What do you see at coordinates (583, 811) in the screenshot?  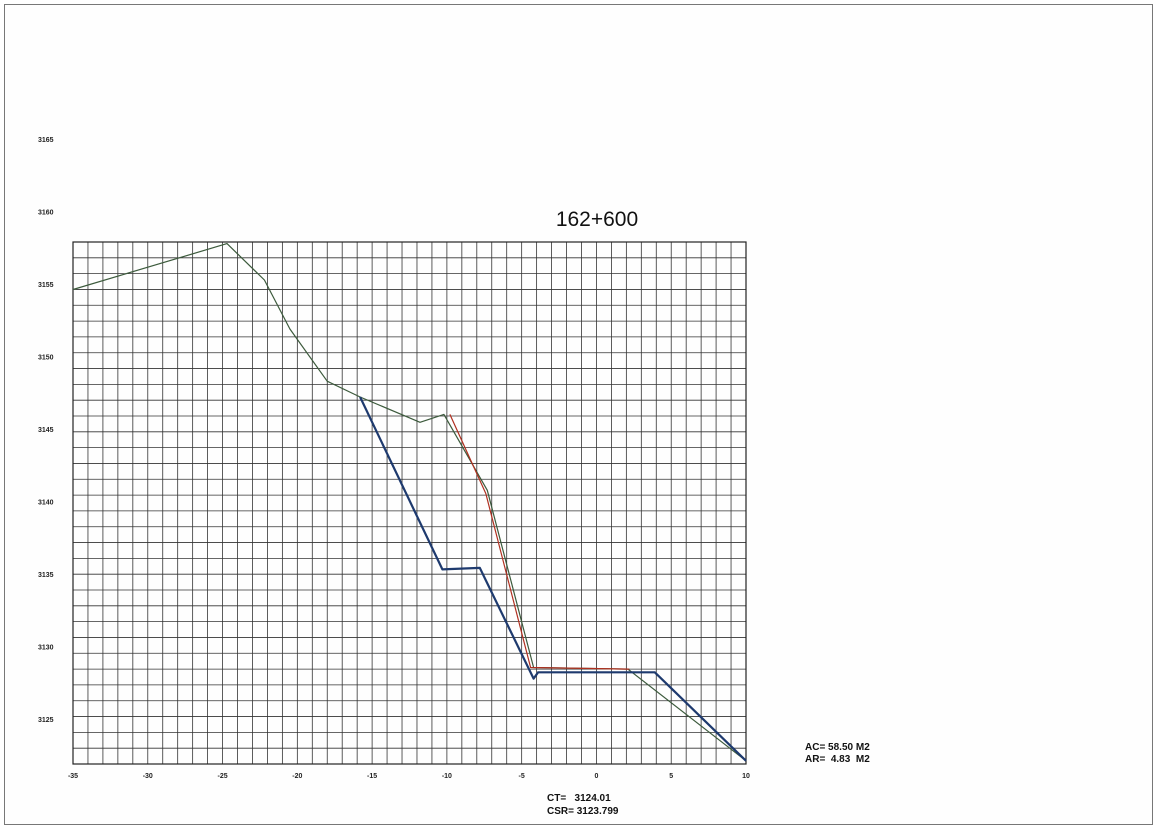 I see `csr-elevation-label: CSR= 3123.799` at bounding box center [583, 811].